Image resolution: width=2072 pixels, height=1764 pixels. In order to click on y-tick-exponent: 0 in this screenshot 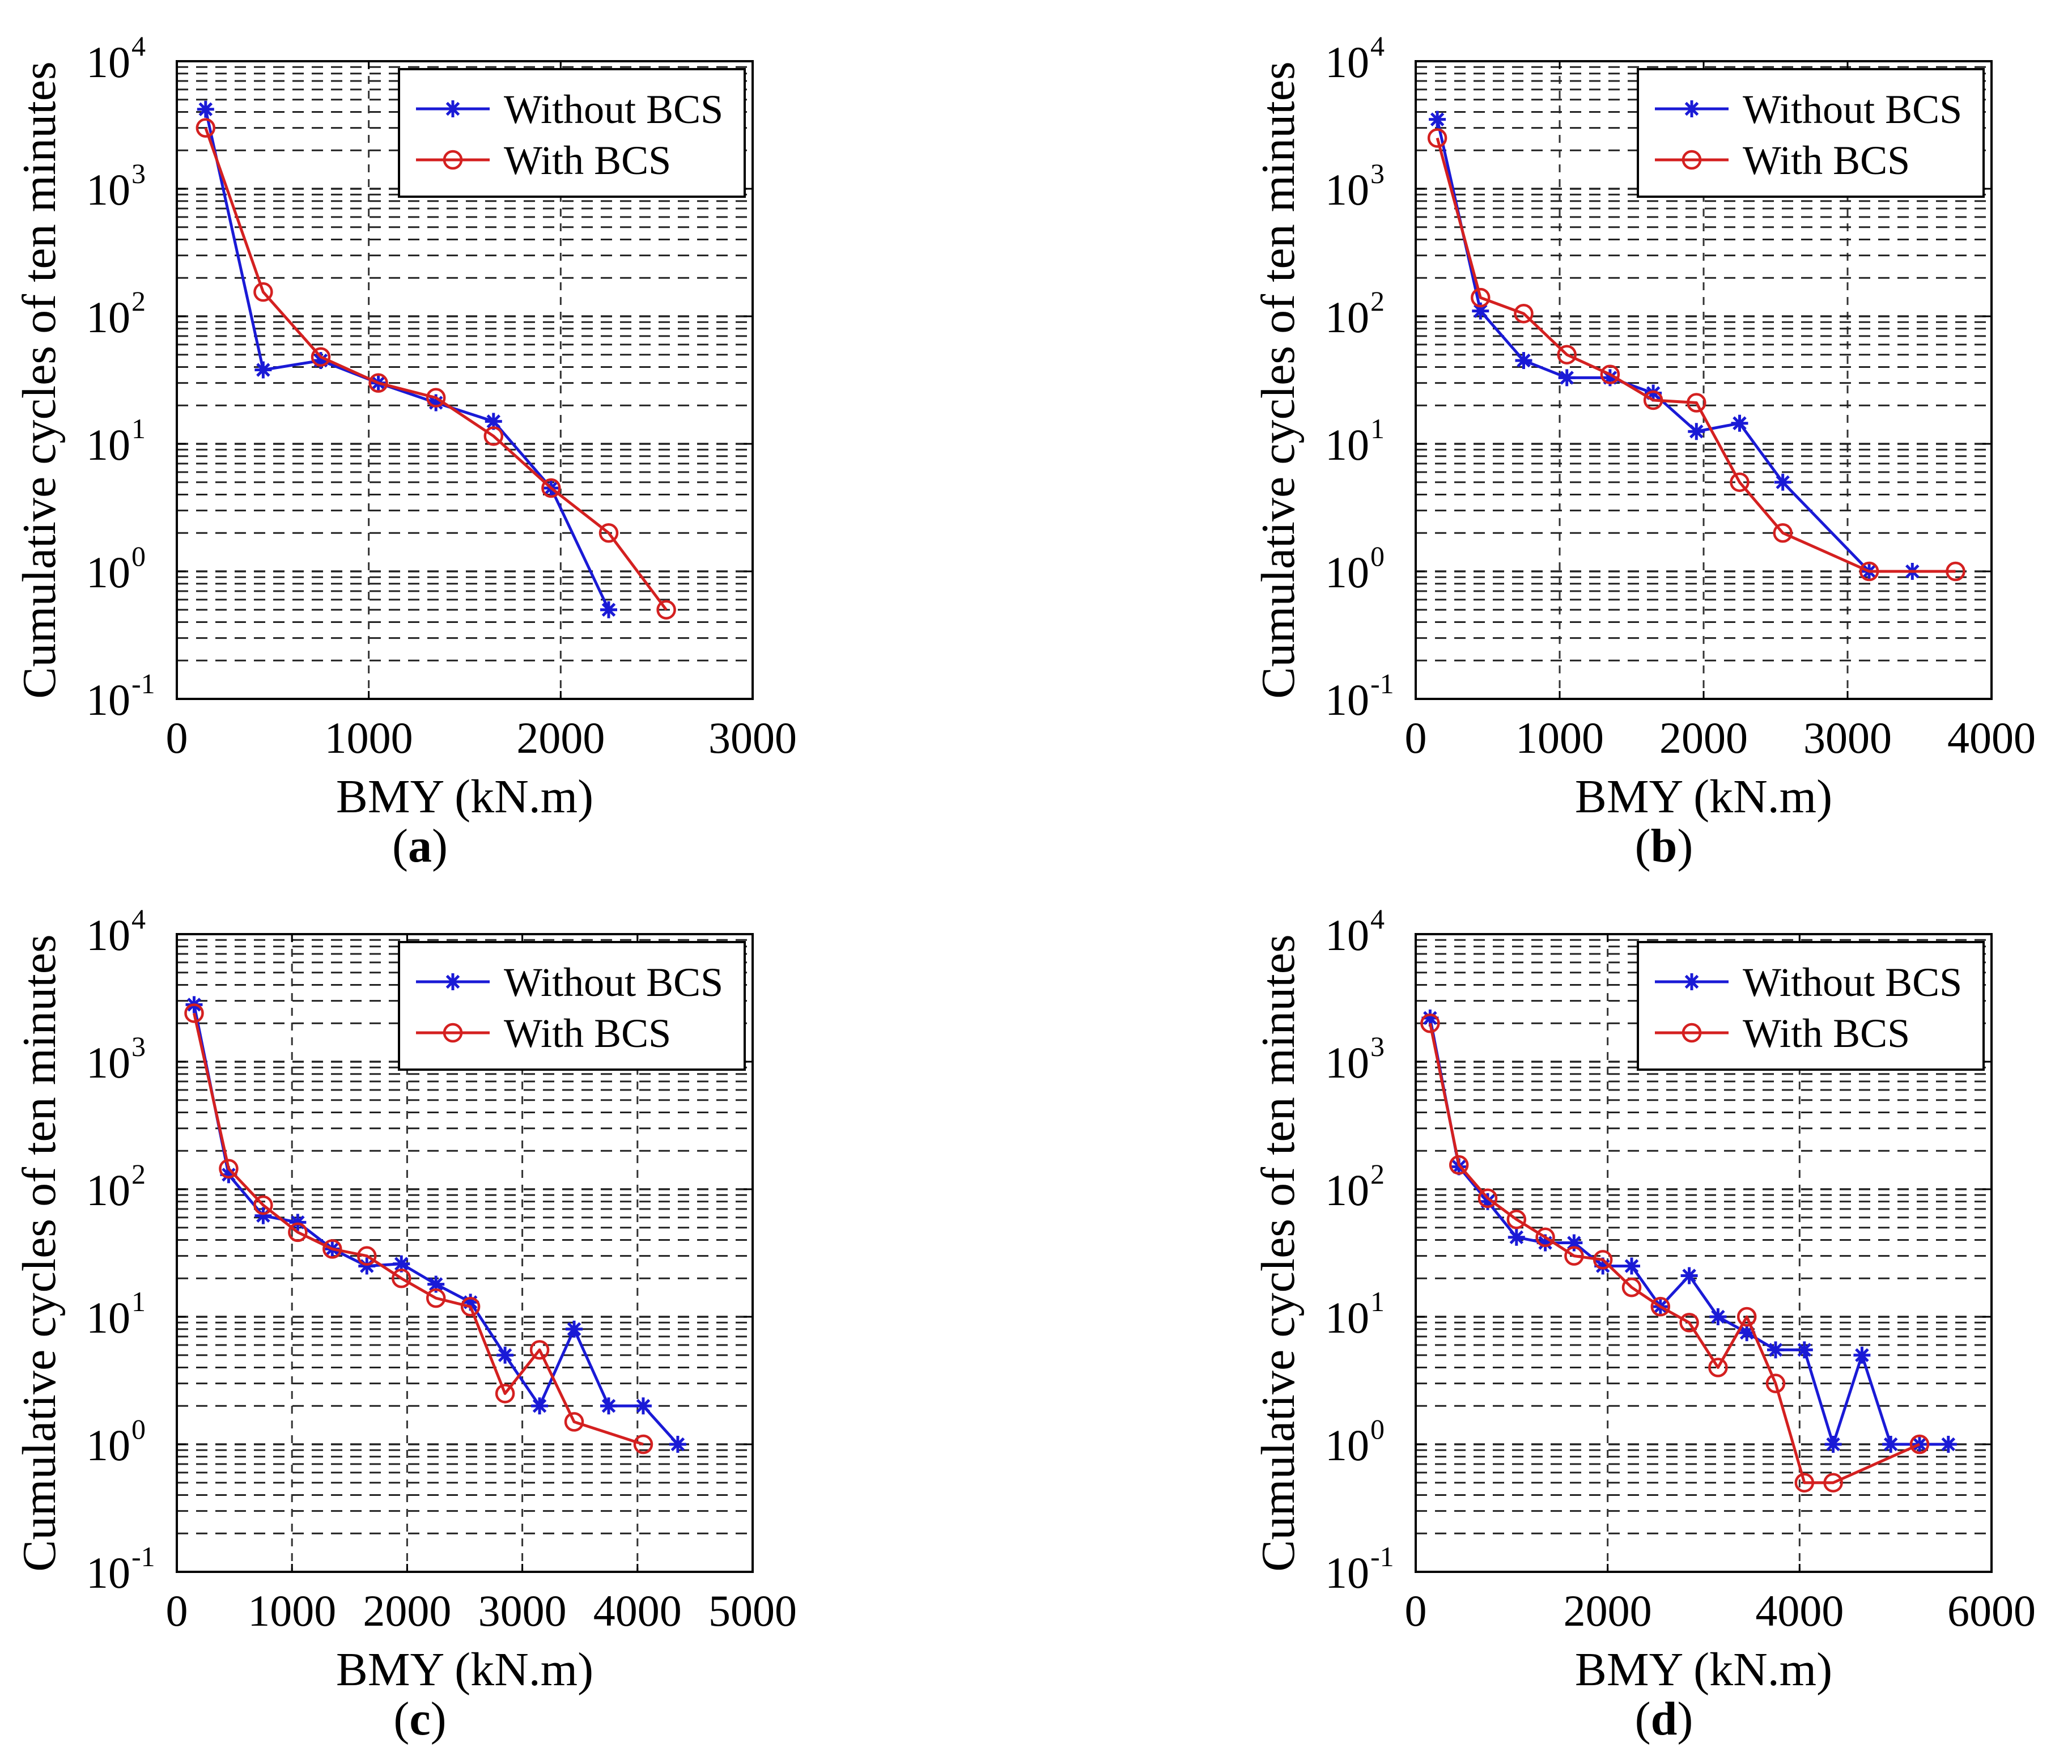, I will do `click(1377, 1429)`.